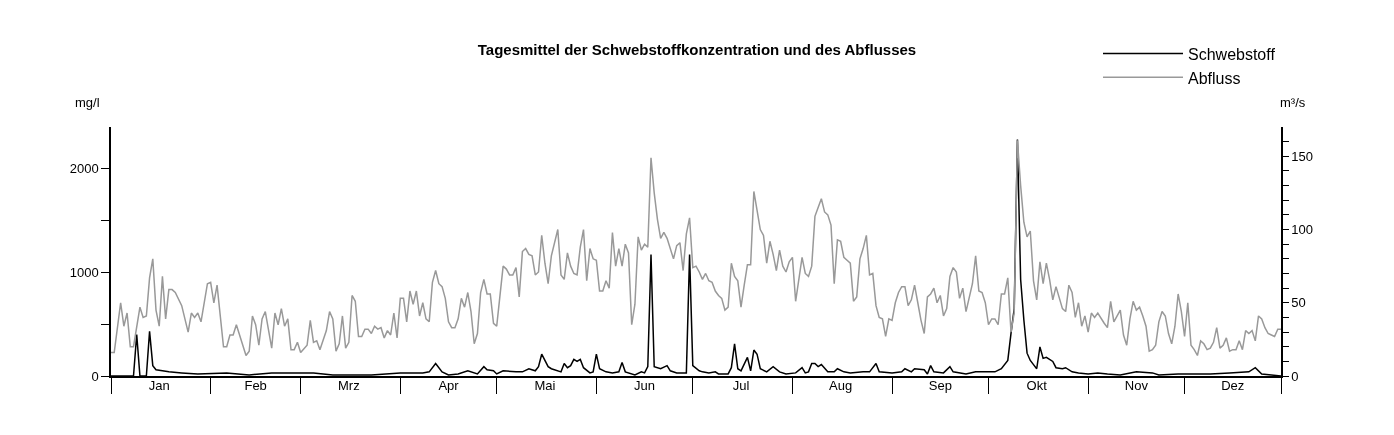  Describe the element at coordinates (645, 385) in the screenshot. I see `x-tick-label: Jun` at that location.